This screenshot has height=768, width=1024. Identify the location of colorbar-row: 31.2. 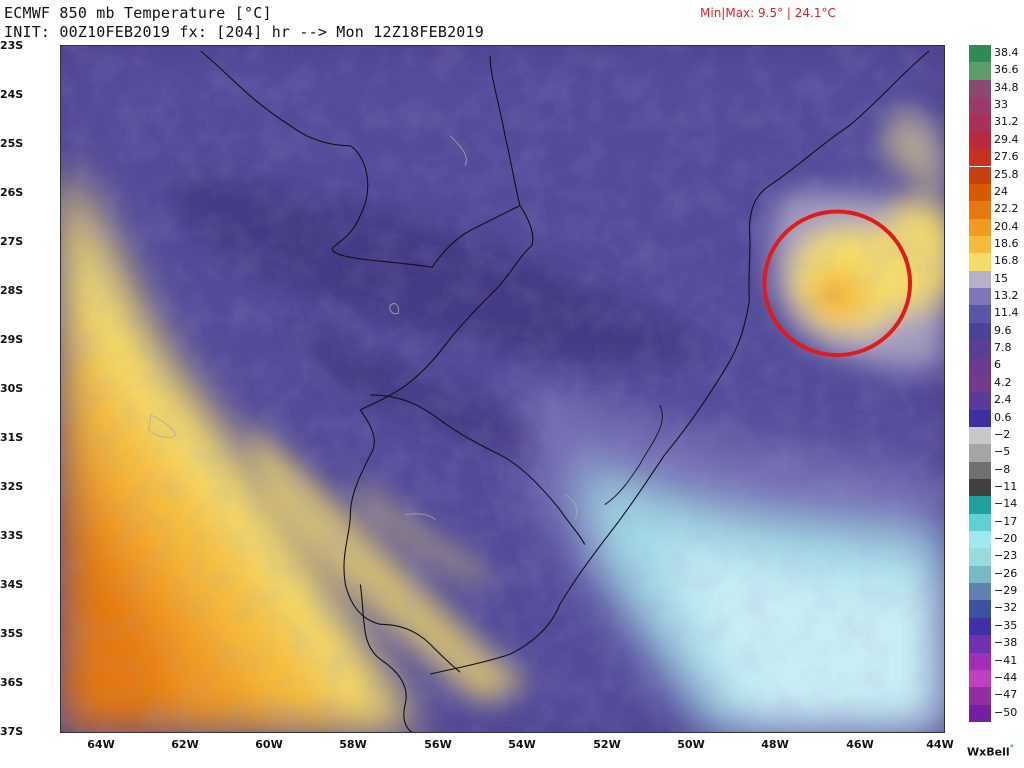
(995, 123).